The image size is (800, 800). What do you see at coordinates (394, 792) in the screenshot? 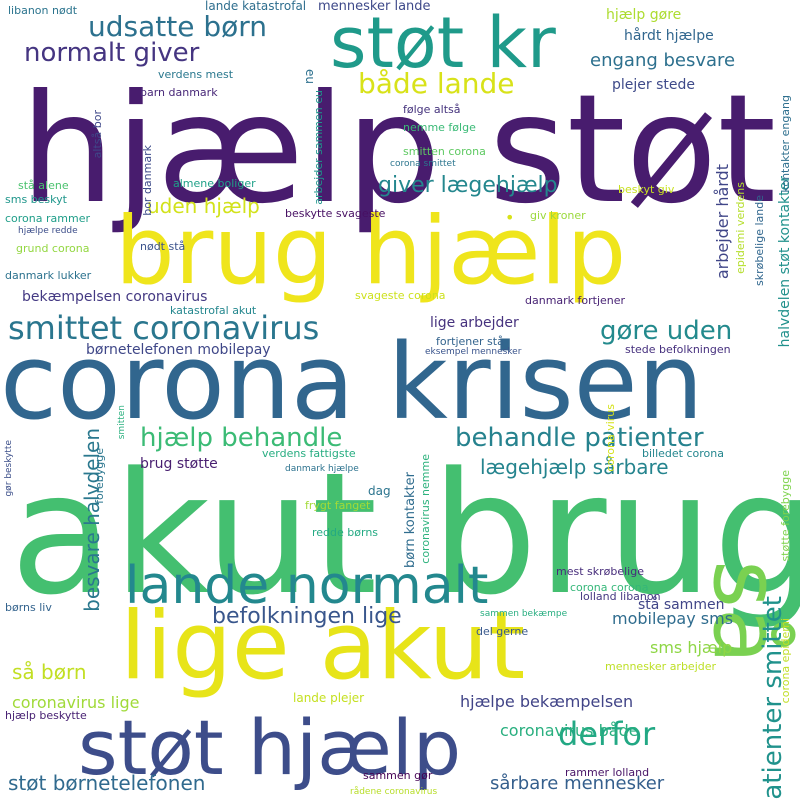
I see `word-ra-dene-coronavirus: rådene coronavirus` at bounding box center [394, 792].